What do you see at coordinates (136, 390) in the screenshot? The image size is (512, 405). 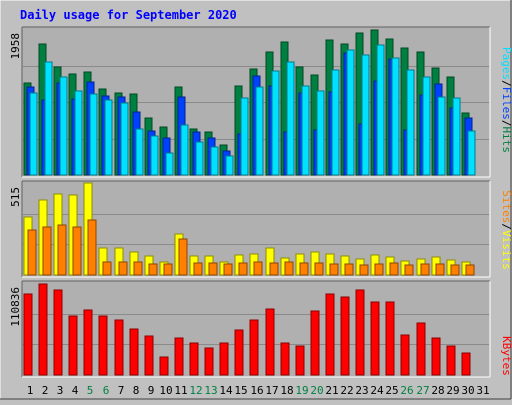 I see `x-tick-label: 8` at bounding box center [136, 390].